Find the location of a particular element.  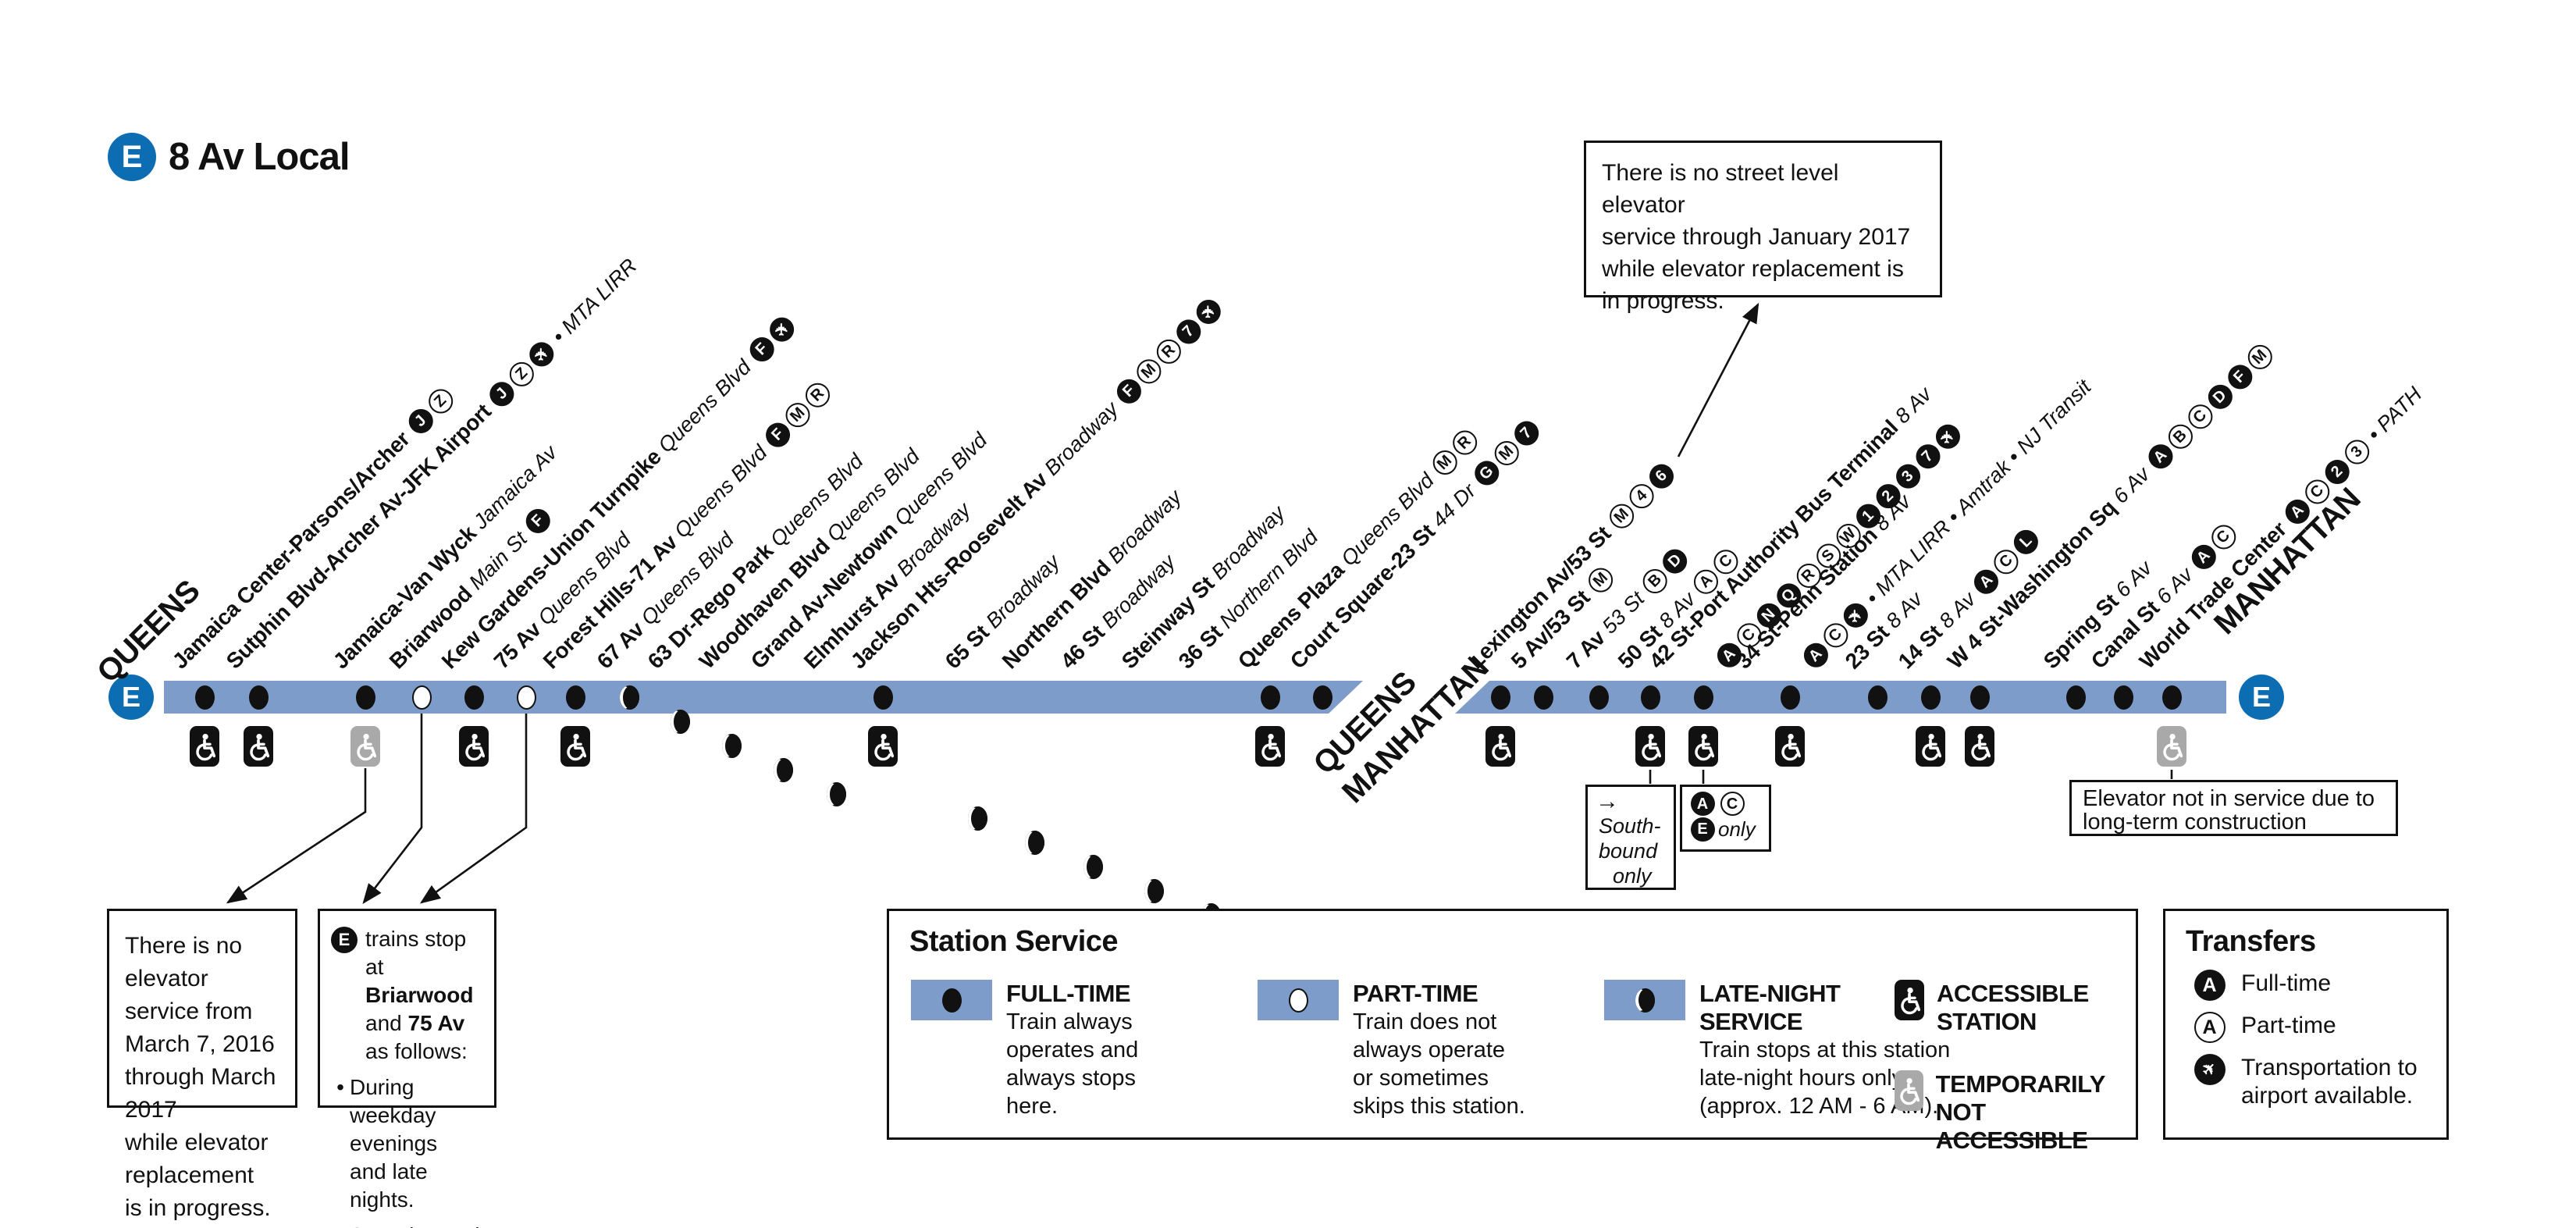

legend-dot-late is located at coordinates (1645, 1001).